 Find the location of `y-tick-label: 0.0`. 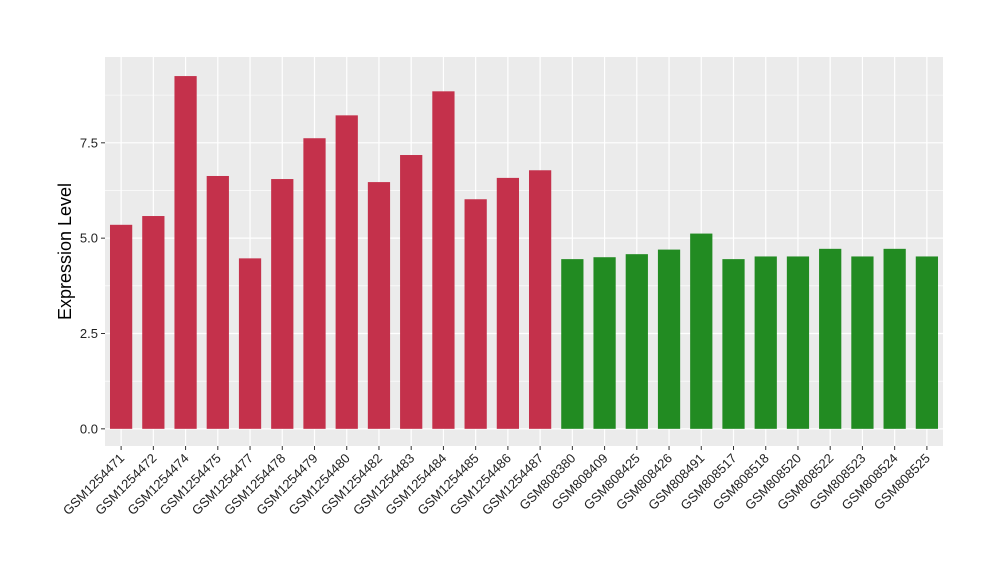

y-tick-label: 0.0 is located at coordinates (89, 428).